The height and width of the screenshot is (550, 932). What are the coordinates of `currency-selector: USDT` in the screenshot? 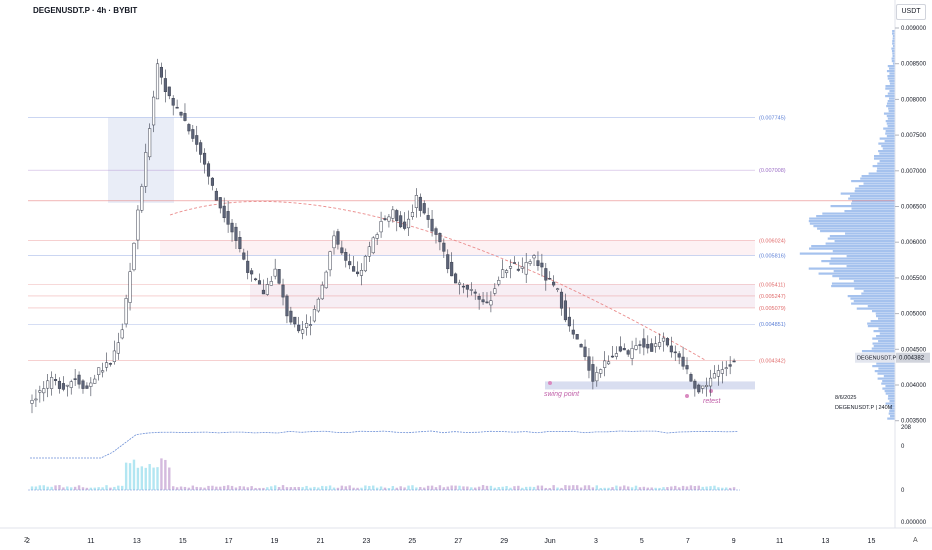 It's located at (911, 12).